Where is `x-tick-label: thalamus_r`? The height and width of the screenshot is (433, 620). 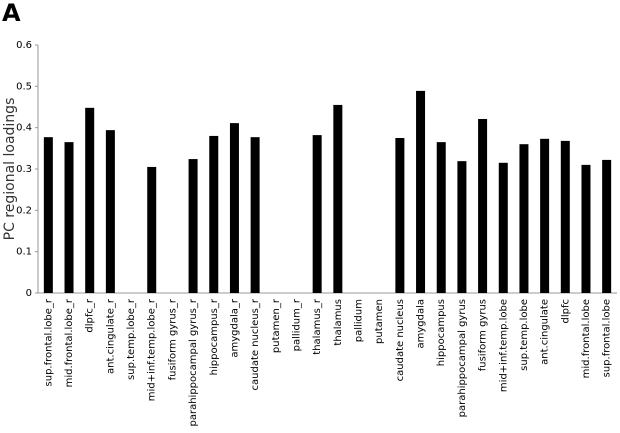
x-tick-label: thalamus_r is located at coordinates (317, 326).